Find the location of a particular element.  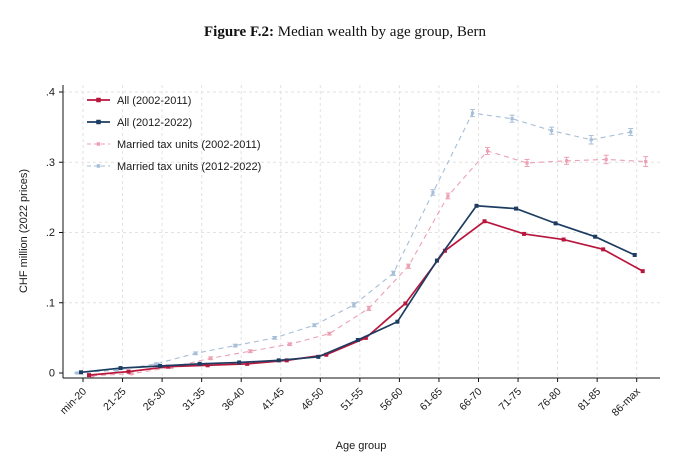

x-tick-label: 51-55 is located at coordinates (352, 400).